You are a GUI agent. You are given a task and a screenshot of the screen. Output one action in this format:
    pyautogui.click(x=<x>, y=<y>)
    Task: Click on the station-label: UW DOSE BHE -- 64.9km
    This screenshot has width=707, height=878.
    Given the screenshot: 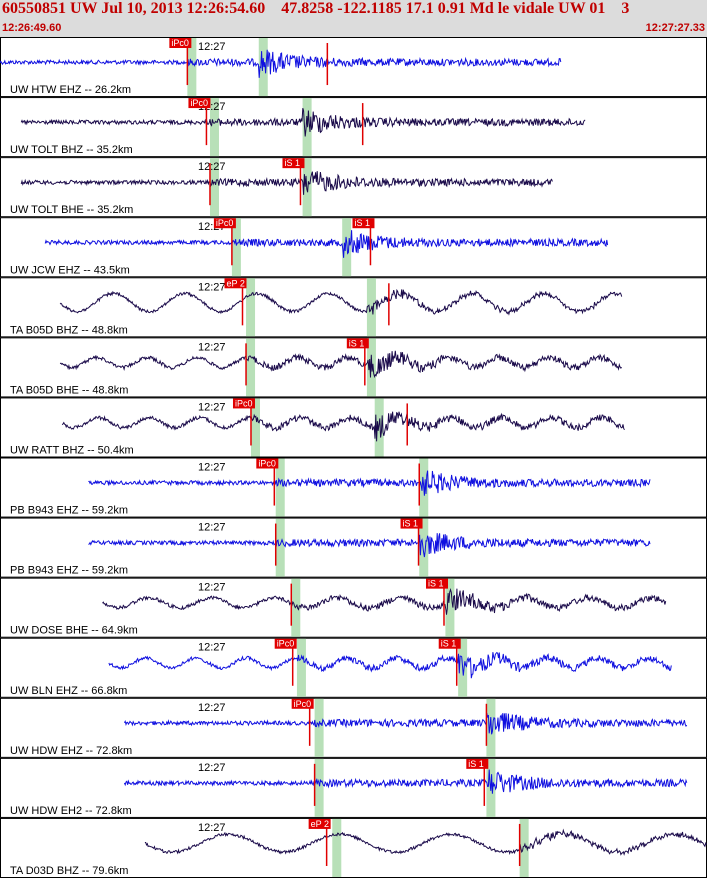 What is the action you would take?
    pyautogui.click(x=74, y=631)
    